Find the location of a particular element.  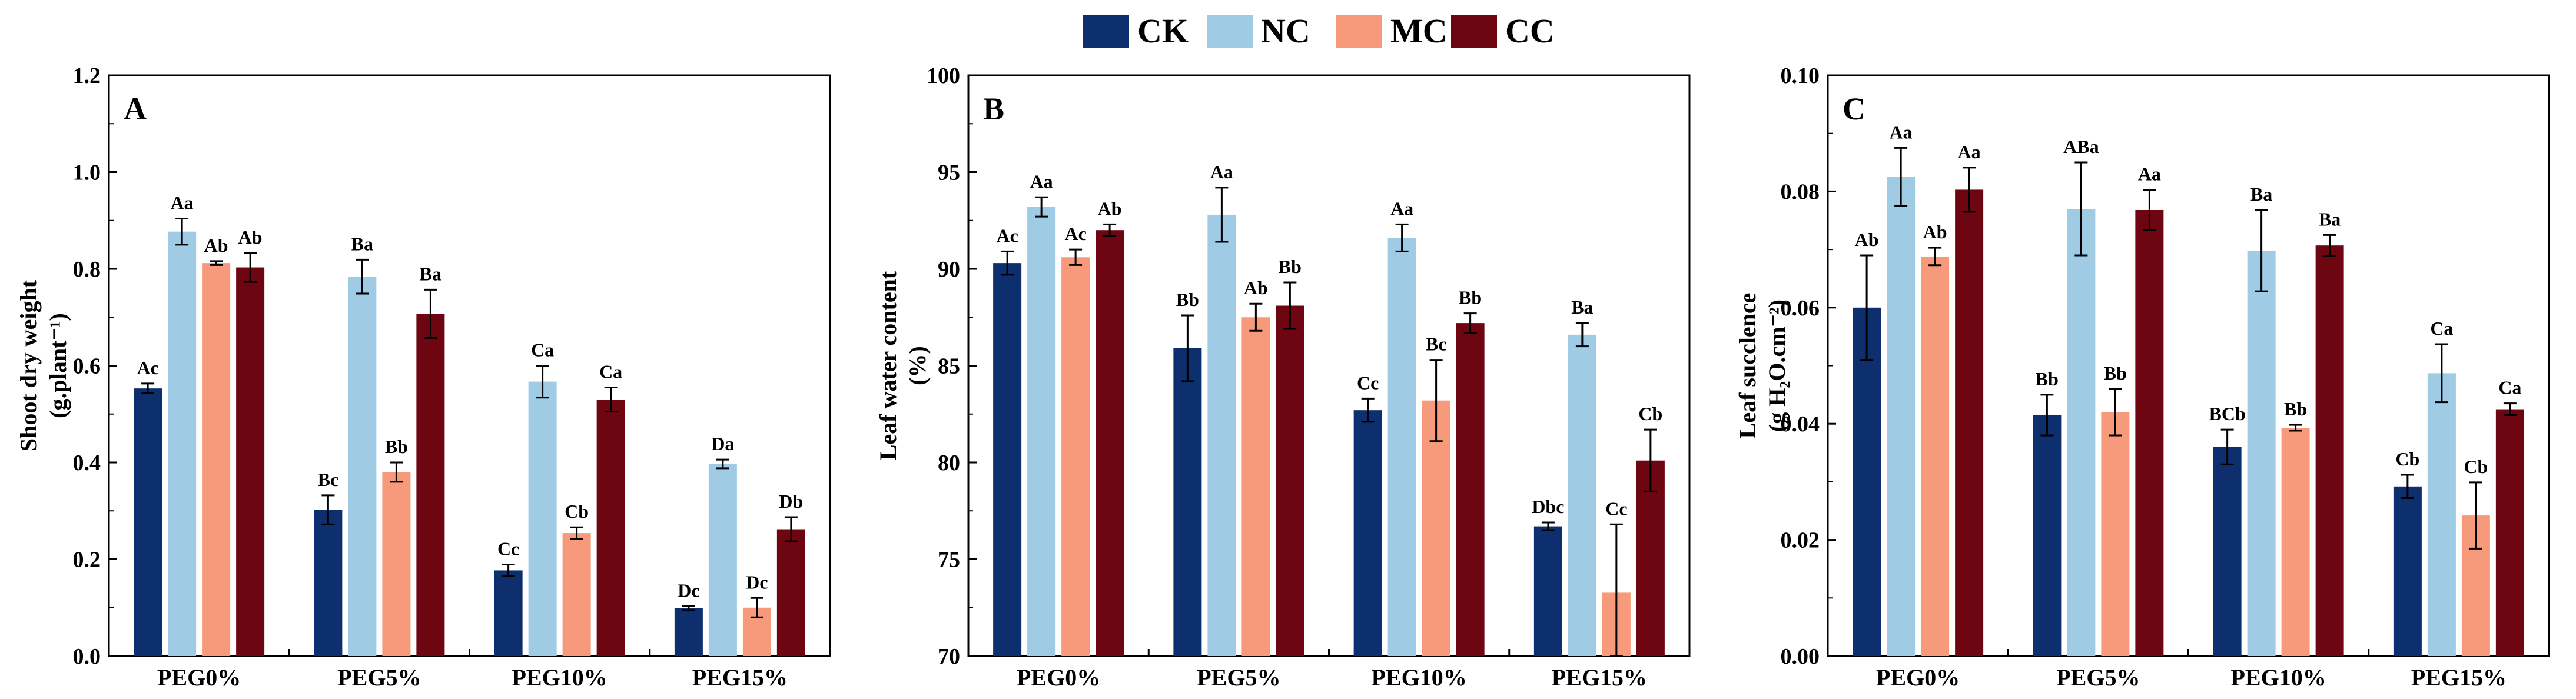

chart1-ytick-label: 70 is located at coordinates (949, 656).